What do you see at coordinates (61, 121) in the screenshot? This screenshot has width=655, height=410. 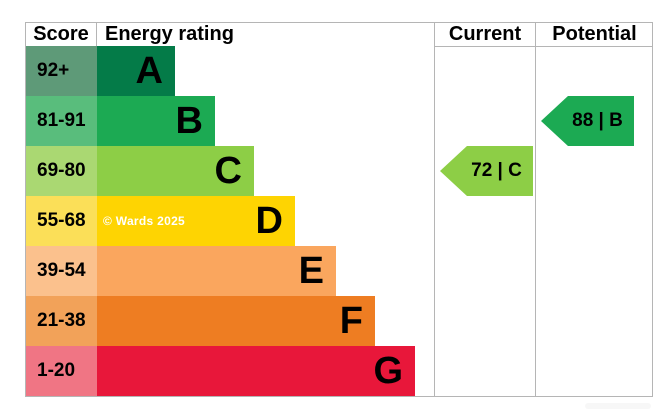 I see `score-range-cell: 81-91` at bounding box center [61, 121].